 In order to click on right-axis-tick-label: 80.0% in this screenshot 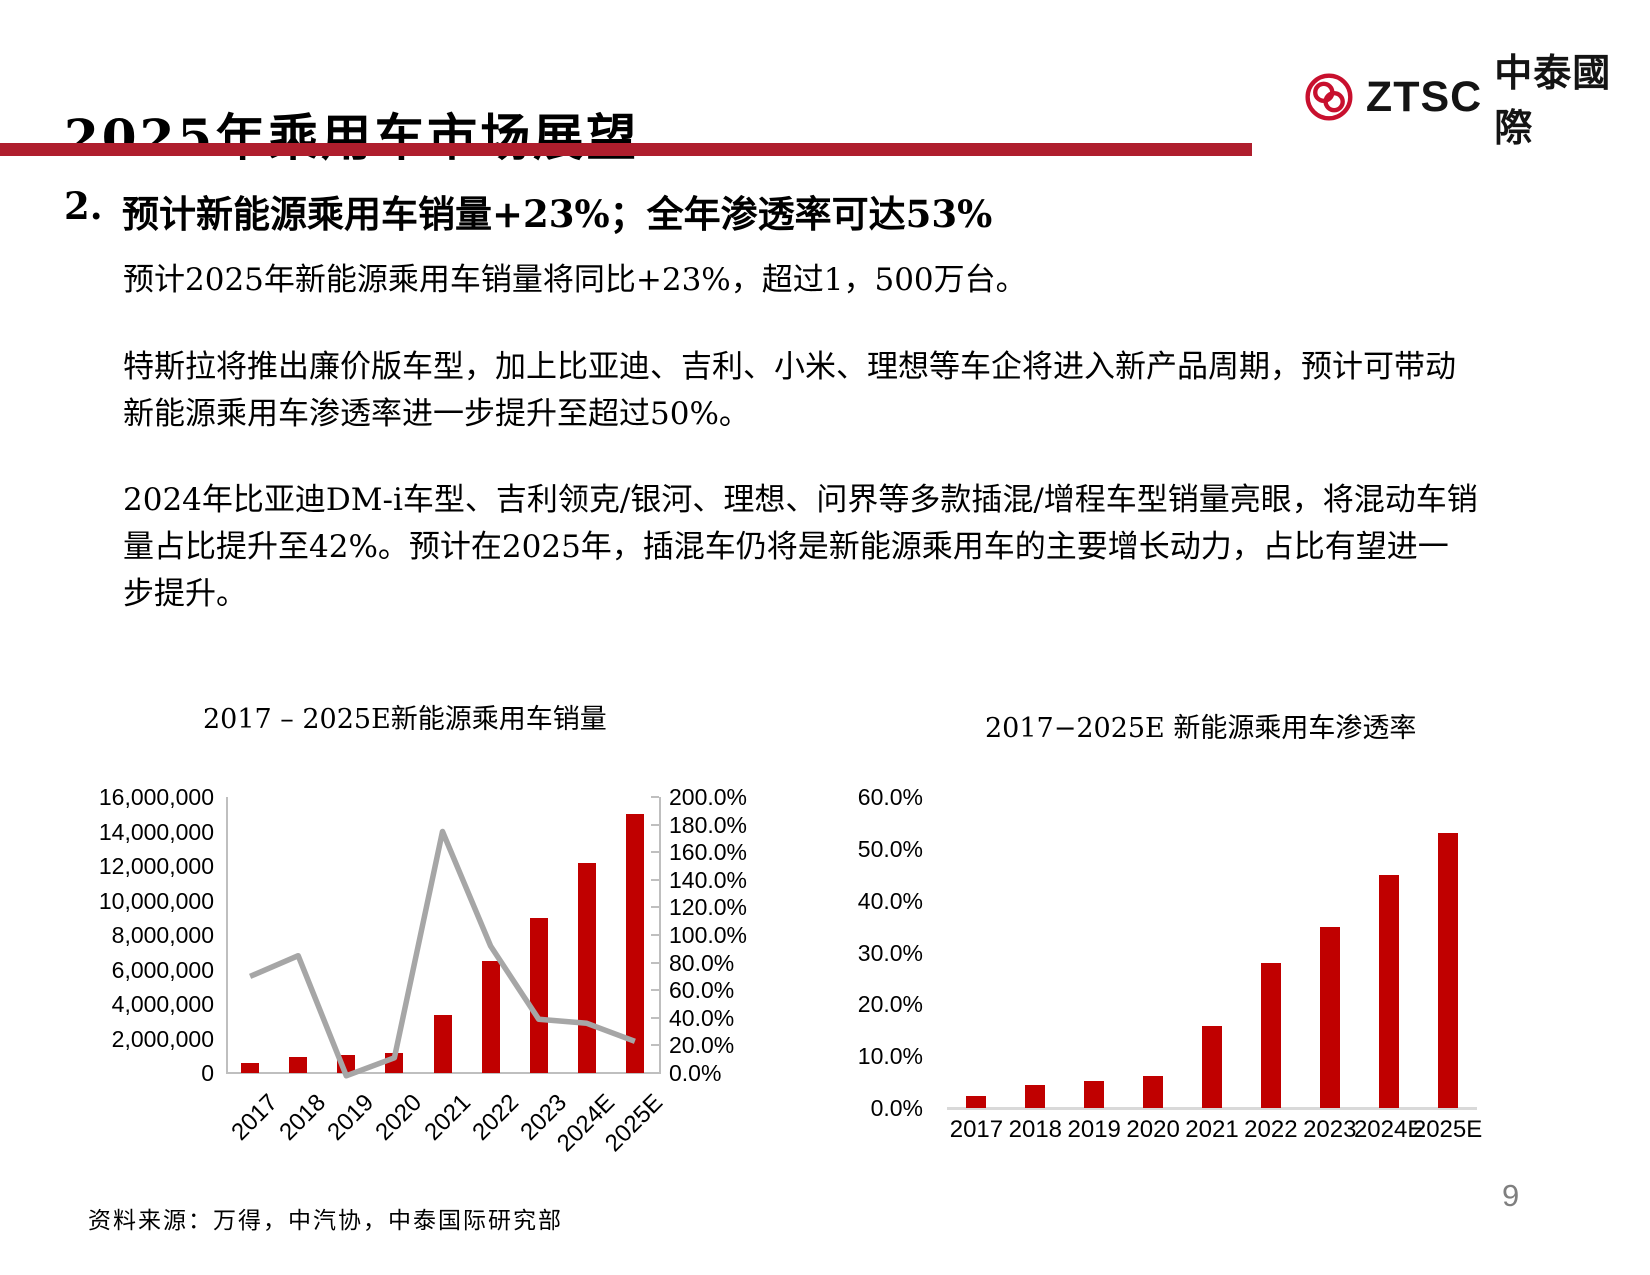, I will do `click(702, 962)`.